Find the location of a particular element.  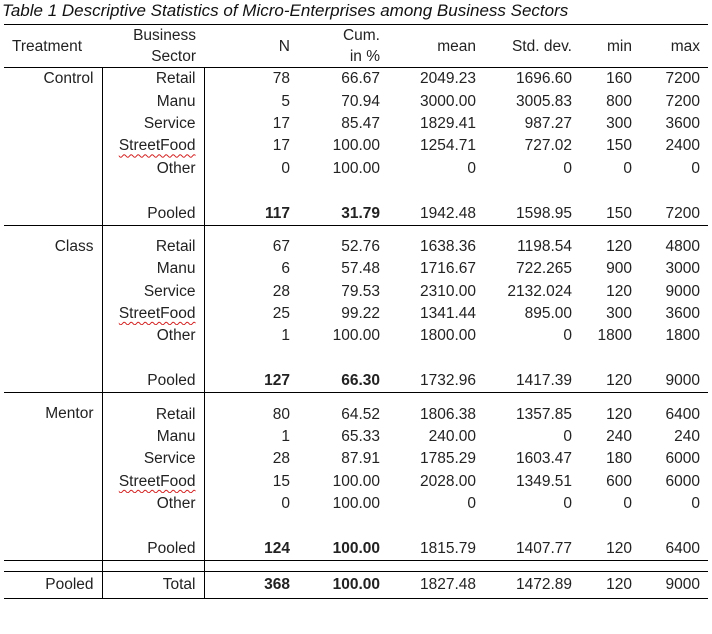

cell-mean: 0 is located at coordinates (471, 168).